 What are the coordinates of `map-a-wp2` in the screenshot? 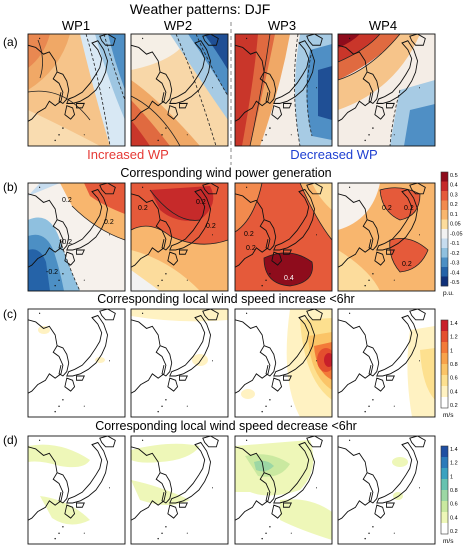 It's located at (179, 90).